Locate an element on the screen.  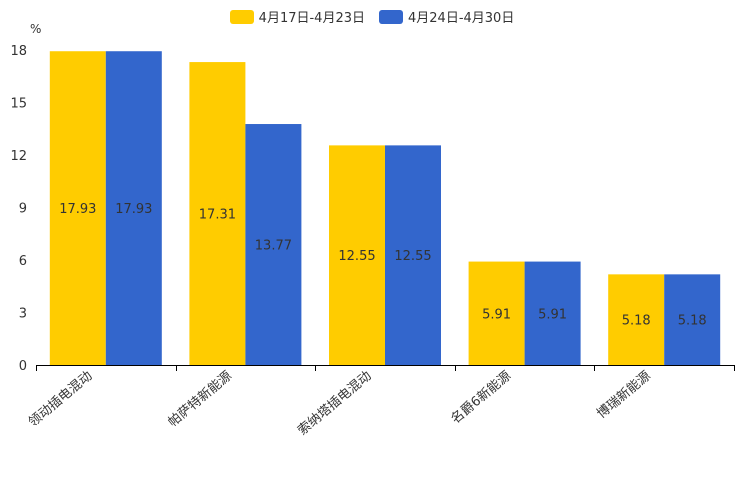
legend: 4月17日-4月23日 4月24日-4月30日 is located at coordinates (372, 16).